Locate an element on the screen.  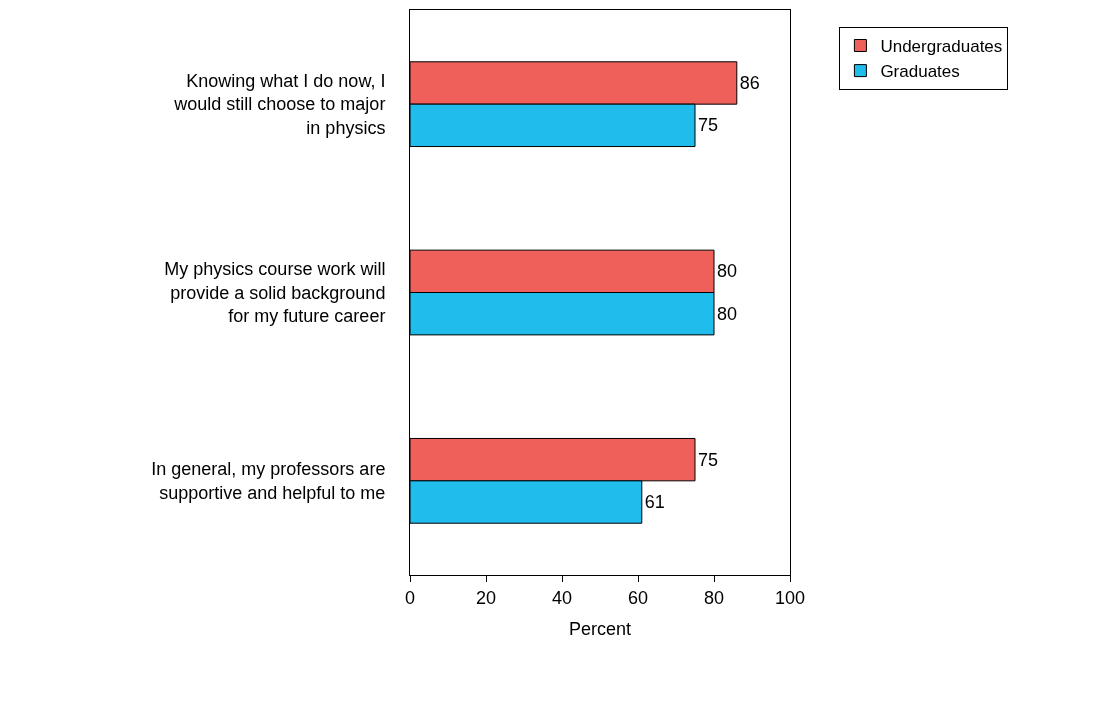
y-tick-label: My physics course work will provide a solid background for my future career is located at coordinates (275, 293).